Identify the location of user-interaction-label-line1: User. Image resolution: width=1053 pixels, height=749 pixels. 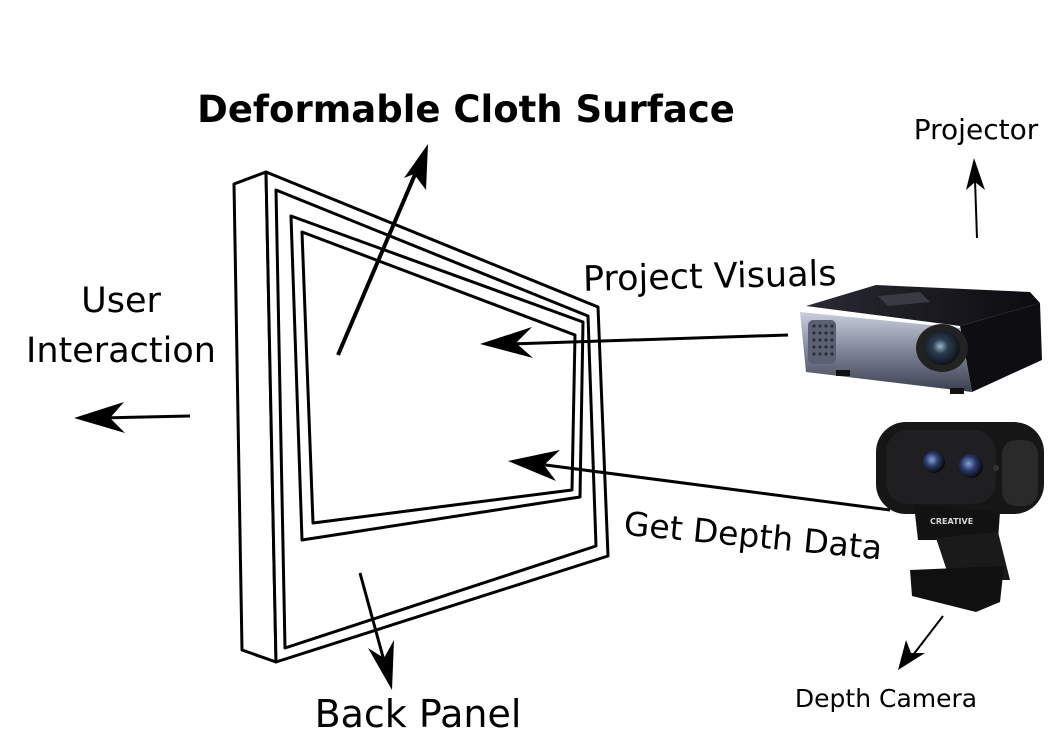
(121, 301).